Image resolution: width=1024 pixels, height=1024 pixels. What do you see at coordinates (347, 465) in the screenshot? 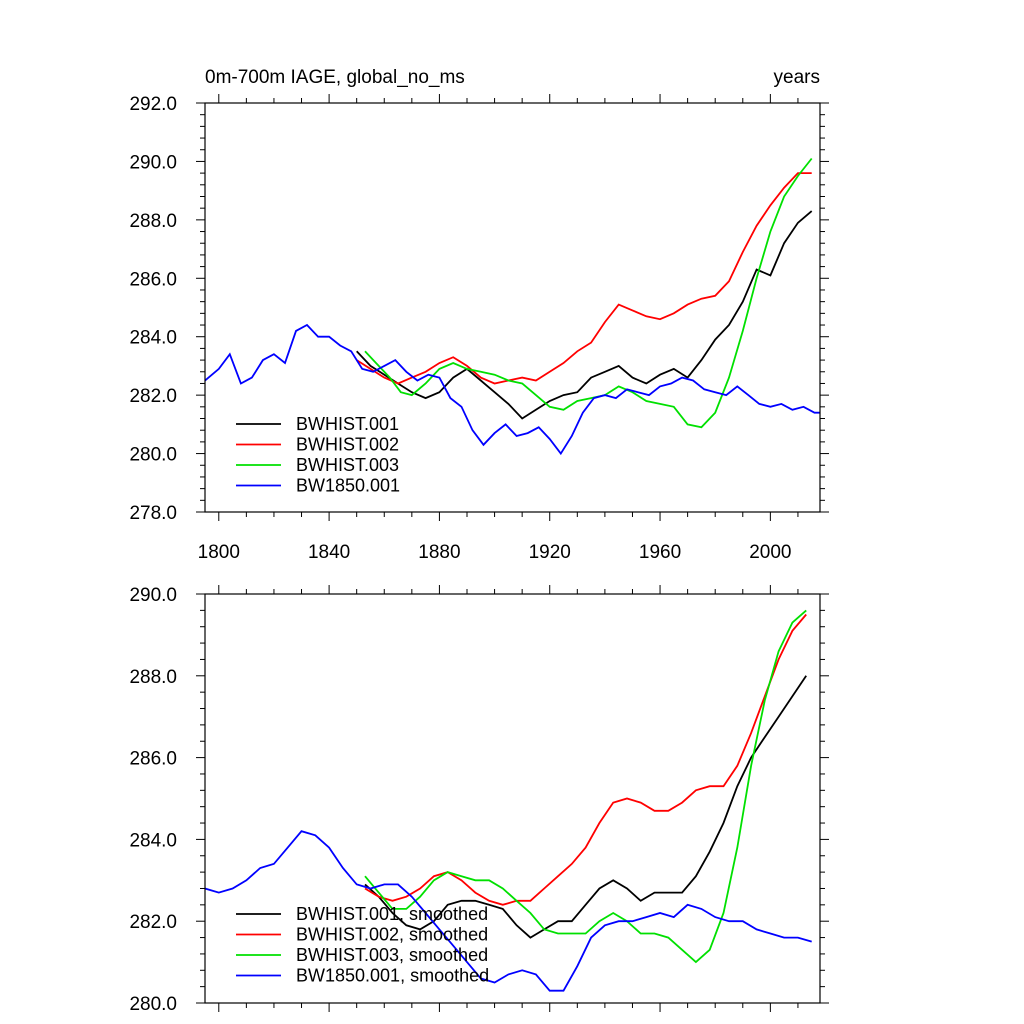
I see `legend-label: BWHIST.003` at bounding box center [347, 465].